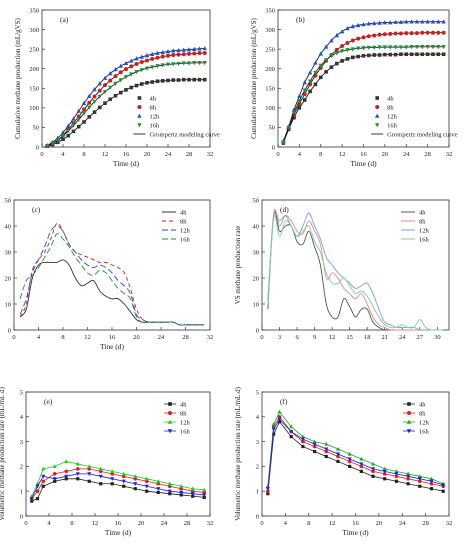  Describe the element at coordinates (22, 417) in the screenshot. I see `y-tick-label: 4` at that location.